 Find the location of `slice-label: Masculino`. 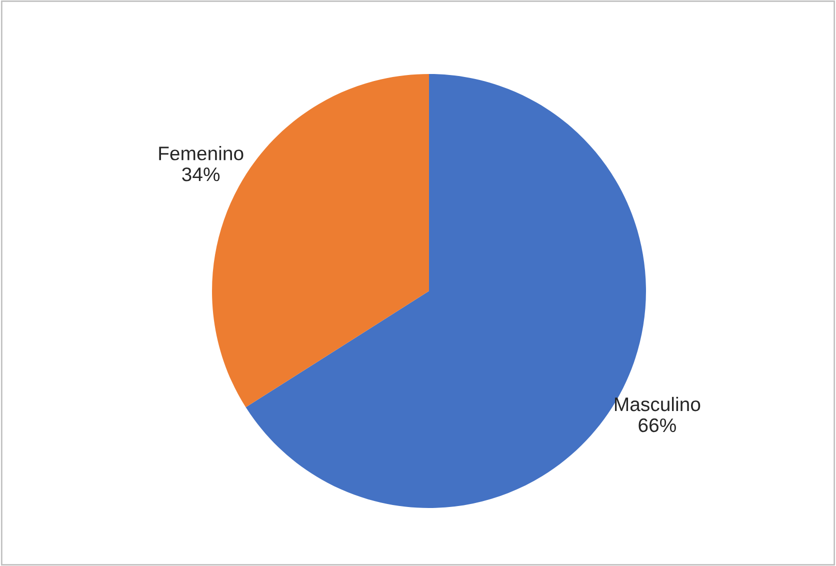

slice-label: Masculino is located at coordinates (657, 404).